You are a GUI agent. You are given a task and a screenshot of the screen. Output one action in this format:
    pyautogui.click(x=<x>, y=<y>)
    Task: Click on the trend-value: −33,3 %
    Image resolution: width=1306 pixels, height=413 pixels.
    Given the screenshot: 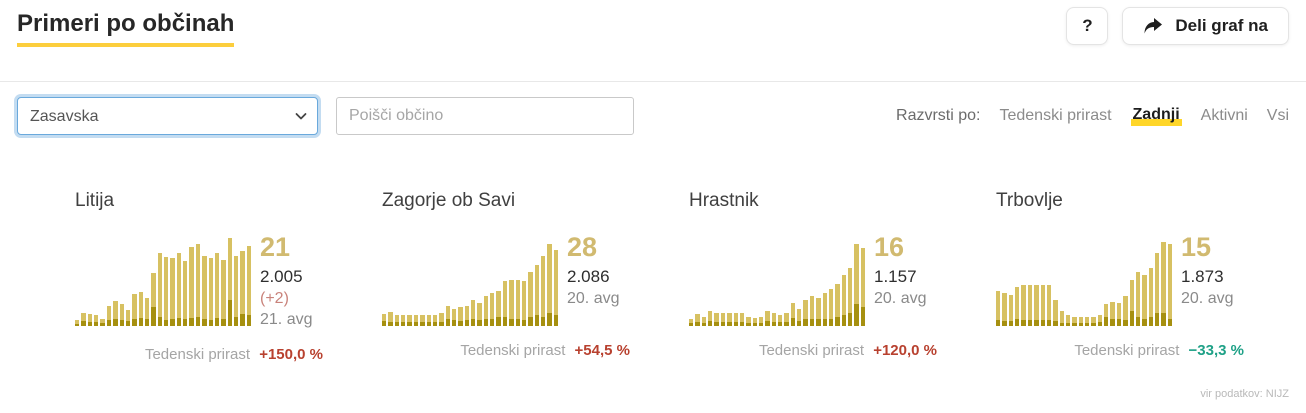 What is the action you would take?
    pyautogui.click(x=1216, y=350)
    